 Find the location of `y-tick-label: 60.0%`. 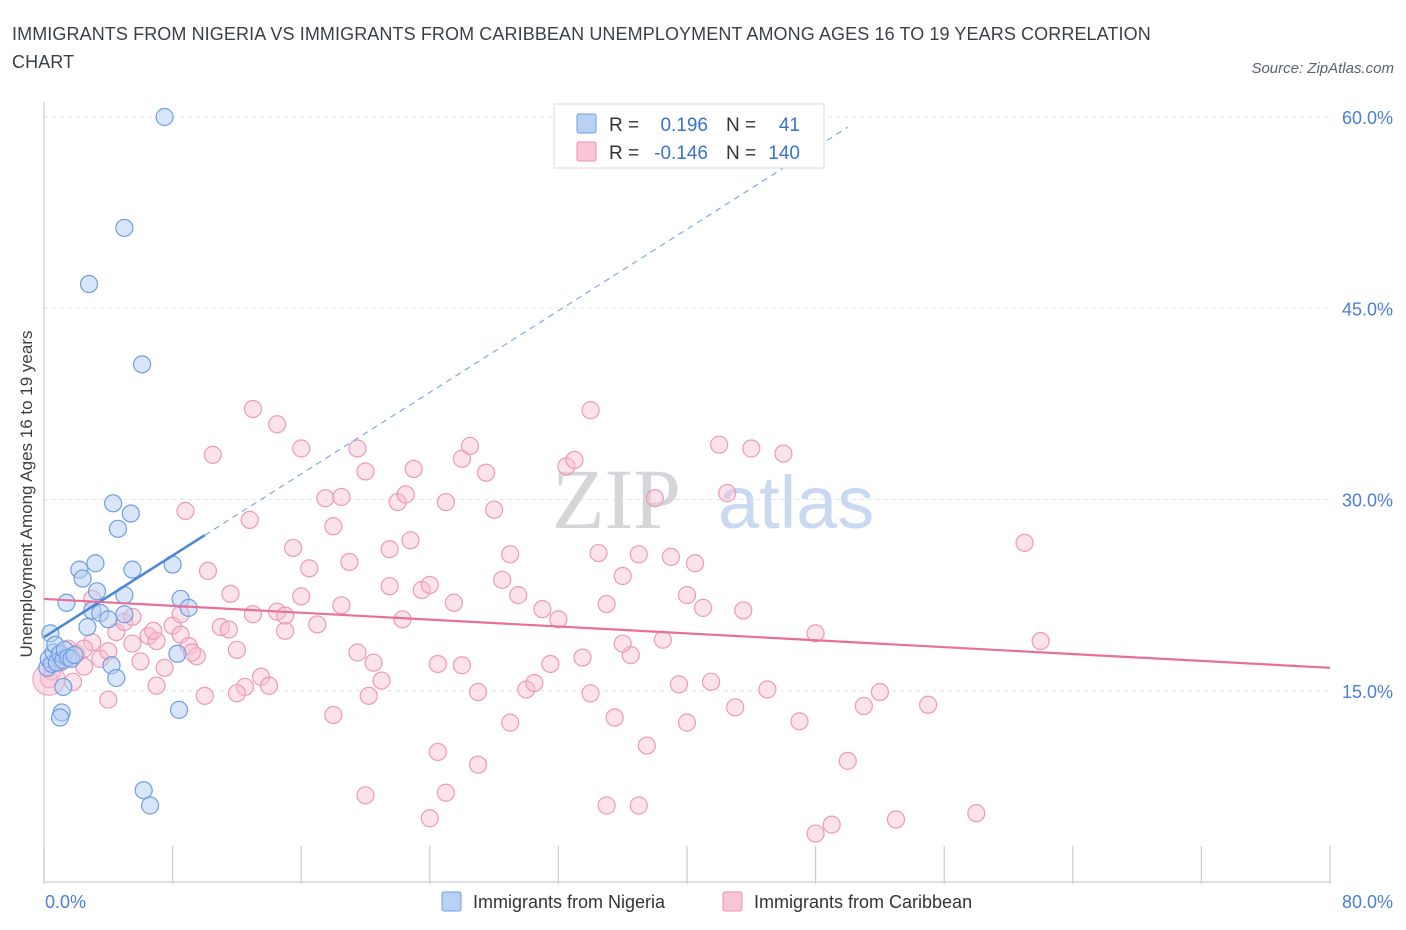

y-tick-label: 60.0% is located at coordinates (1367, 118).